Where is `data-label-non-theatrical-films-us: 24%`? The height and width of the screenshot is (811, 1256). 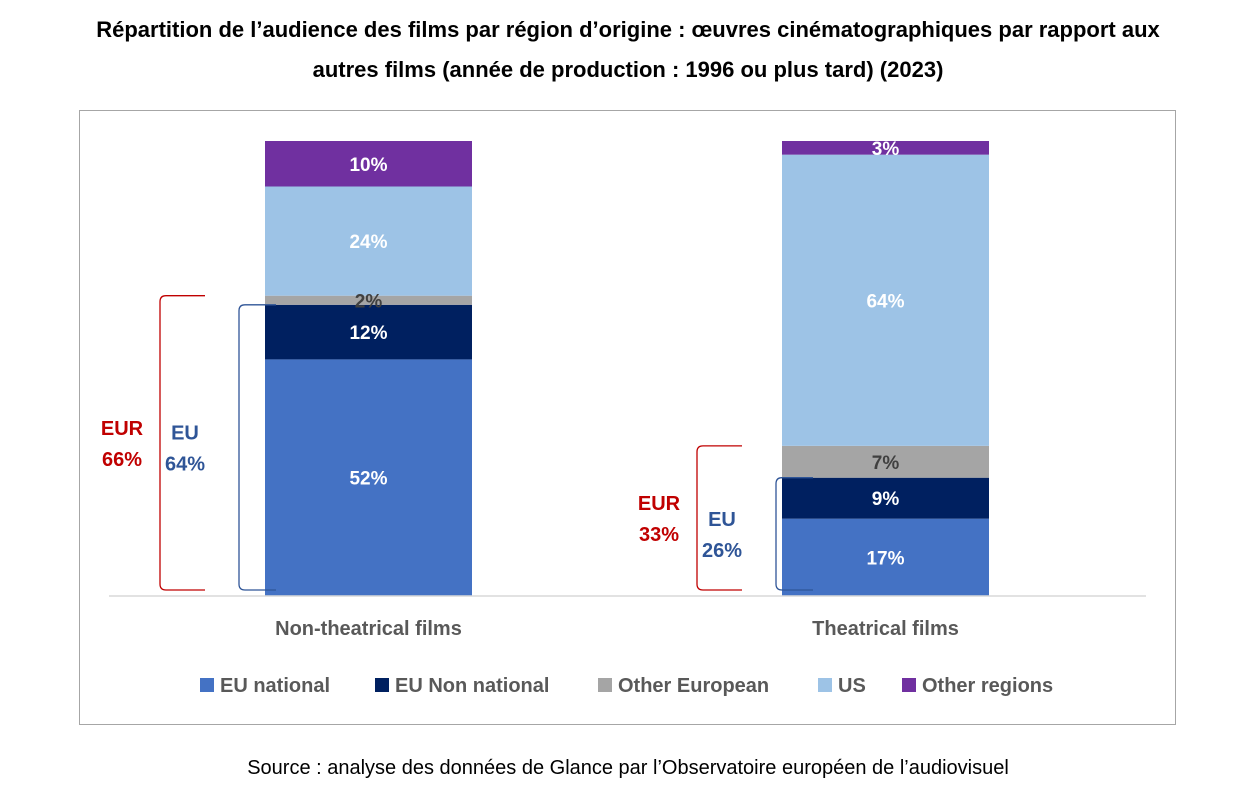 data-label-non-theatrical-films-us: 24% is located at coordinates (368, 242).